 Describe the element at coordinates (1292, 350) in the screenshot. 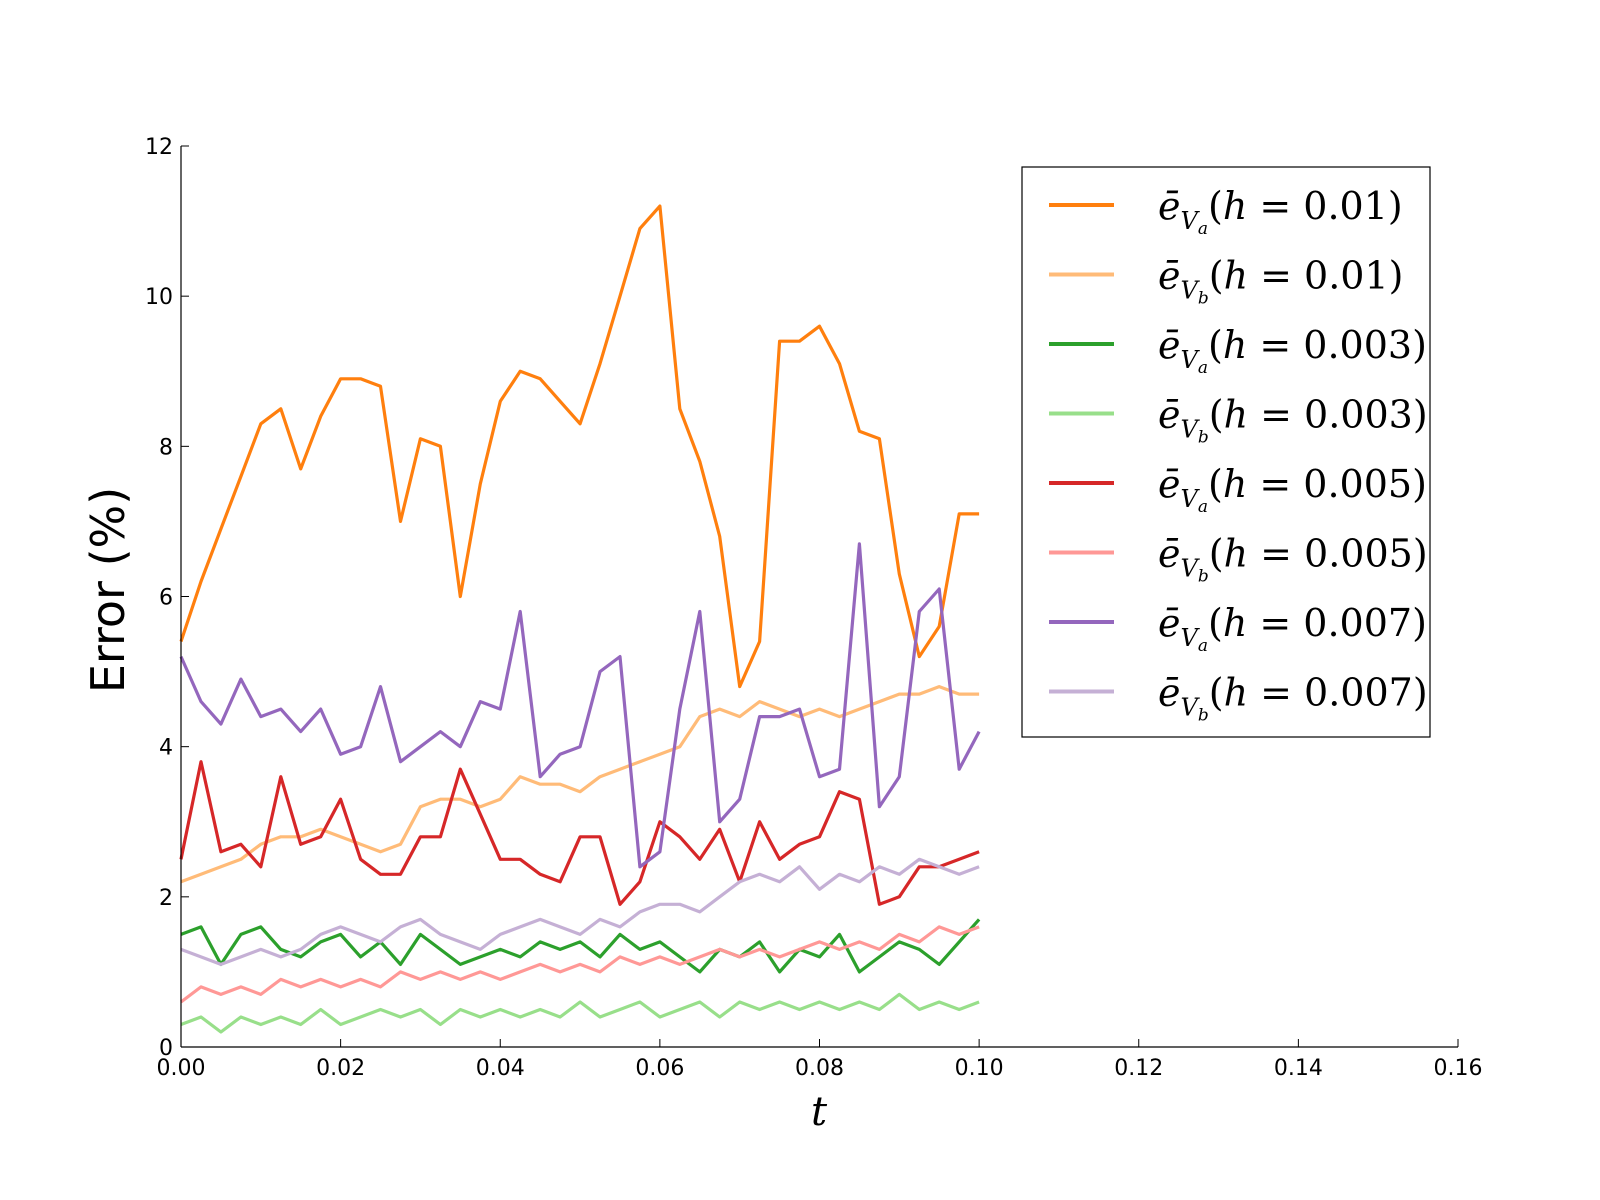

I see `legend-entry-label: ēVa(h = 0.003)` at that location.